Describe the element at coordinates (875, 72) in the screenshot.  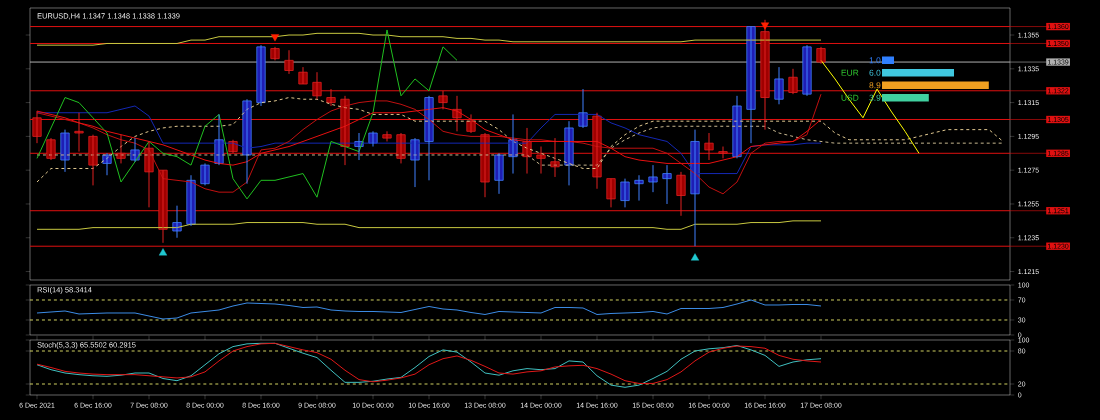
I see `data-label: 6.0` at that location.